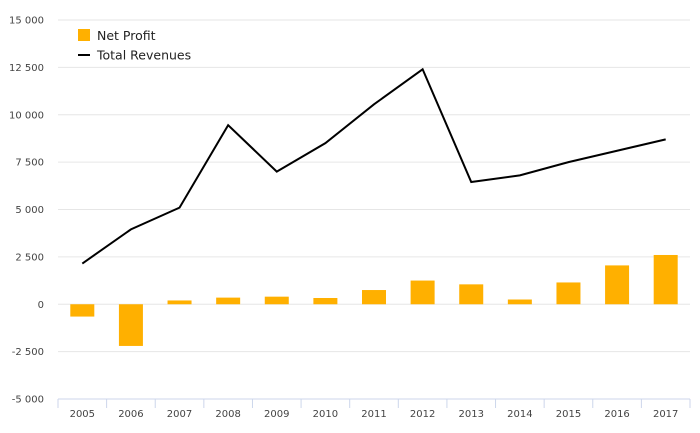 The height and width of the screenshot is (433, 700). Describe the element at coordinates (29, 163) in the screenshot. I see `y-tick-label: 7 500` at that location.